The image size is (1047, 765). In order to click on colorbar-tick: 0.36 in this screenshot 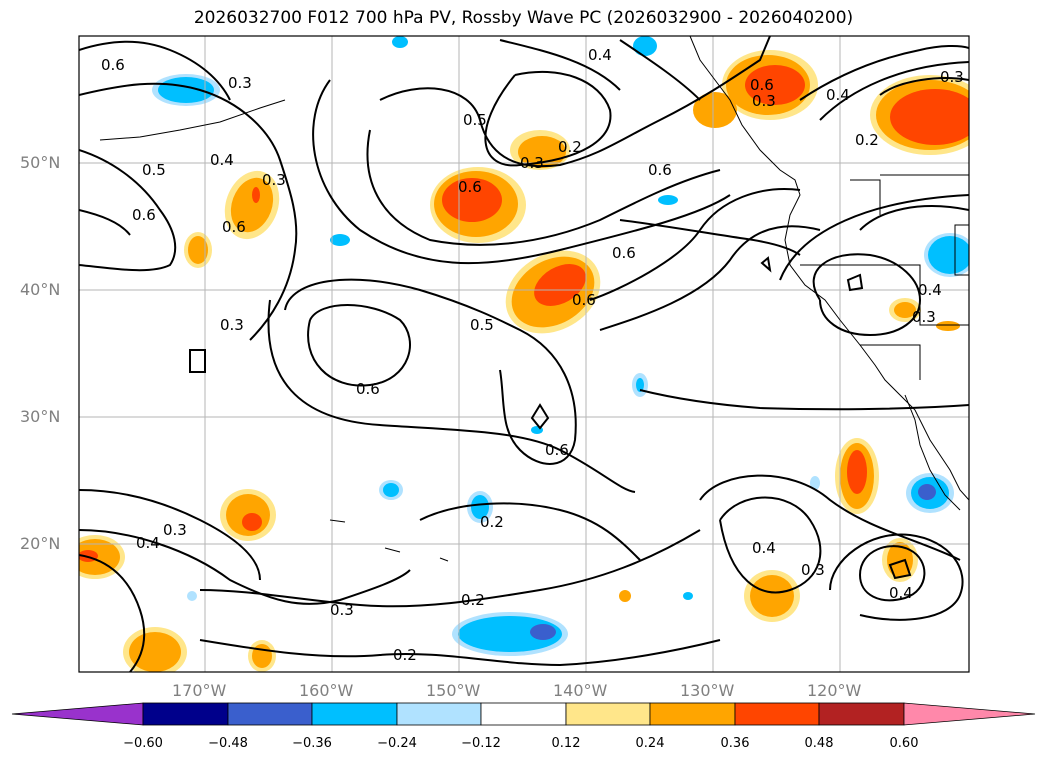, I will do `click(735, 743)`.